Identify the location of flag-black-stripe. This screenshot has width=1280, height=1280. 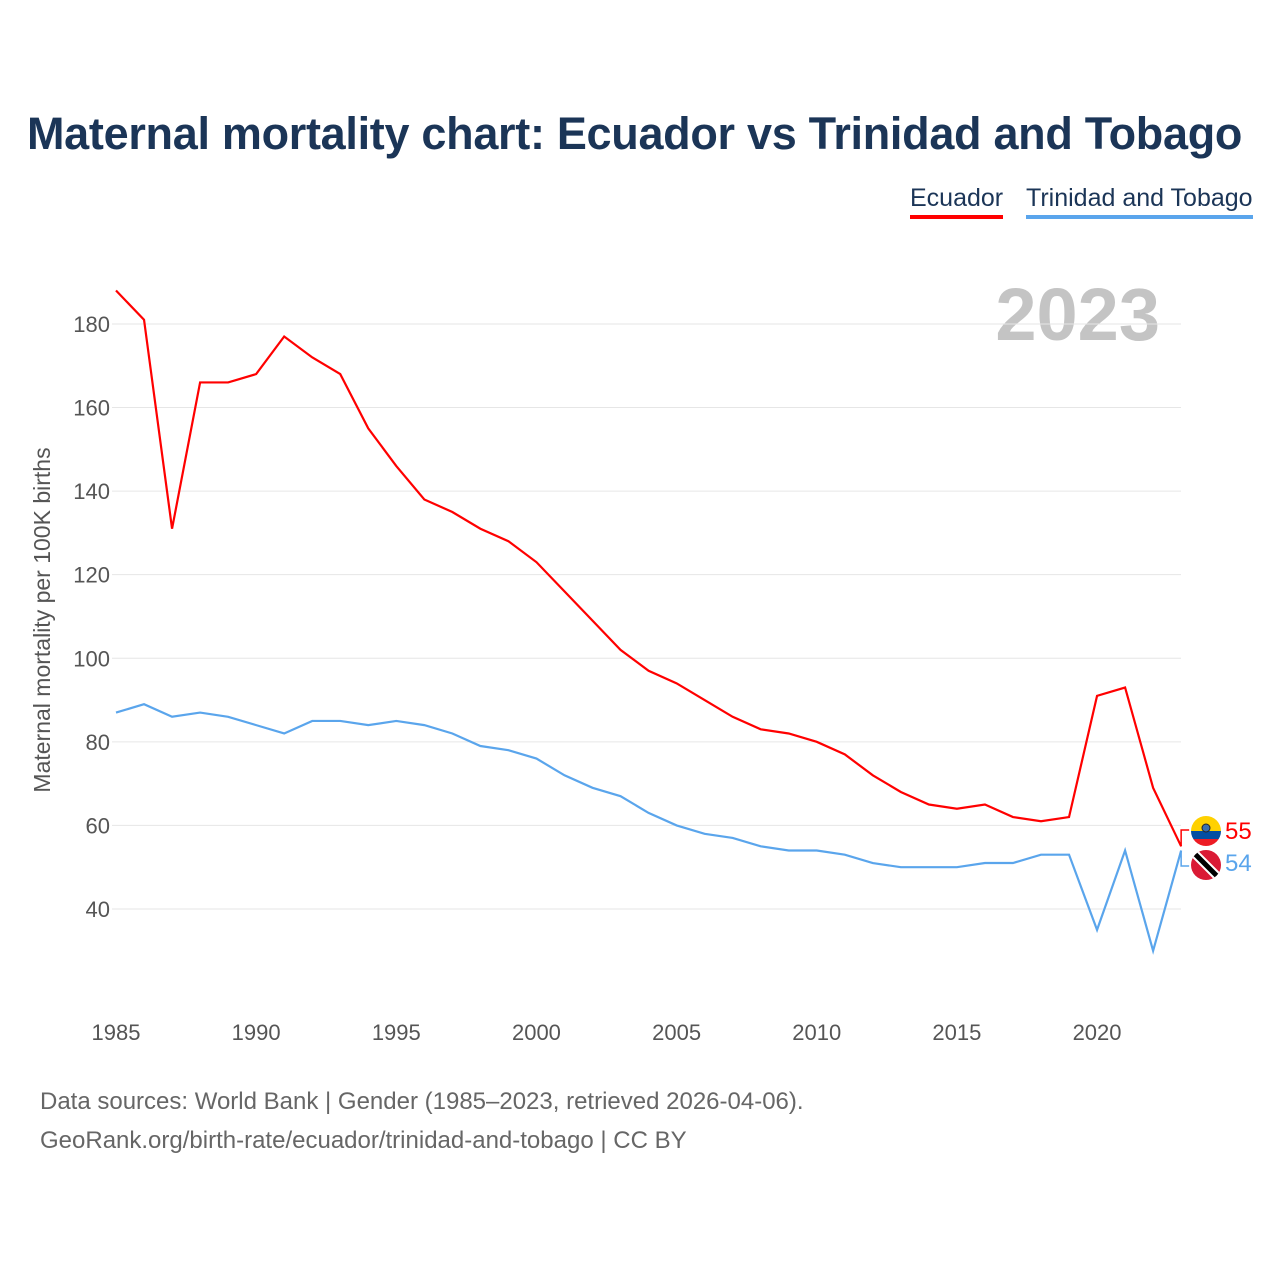
(1206, 865).